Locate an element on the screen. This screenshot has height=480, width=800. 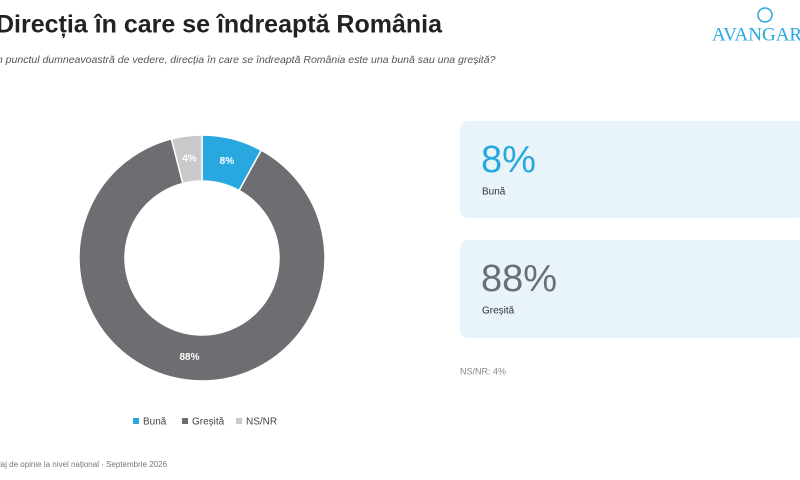
stat-value: 8% is located at coordinates (508, 160).